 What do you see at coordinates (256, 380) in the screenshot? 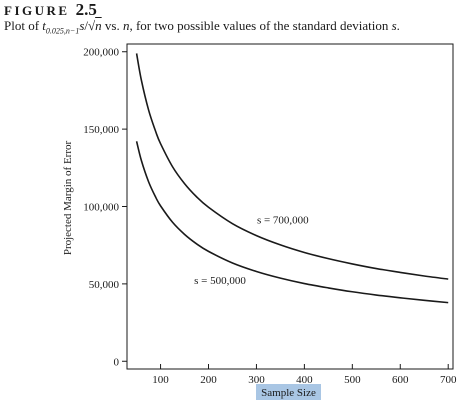
I see `x-tick-label: 300` at bounding box center [256, 380].